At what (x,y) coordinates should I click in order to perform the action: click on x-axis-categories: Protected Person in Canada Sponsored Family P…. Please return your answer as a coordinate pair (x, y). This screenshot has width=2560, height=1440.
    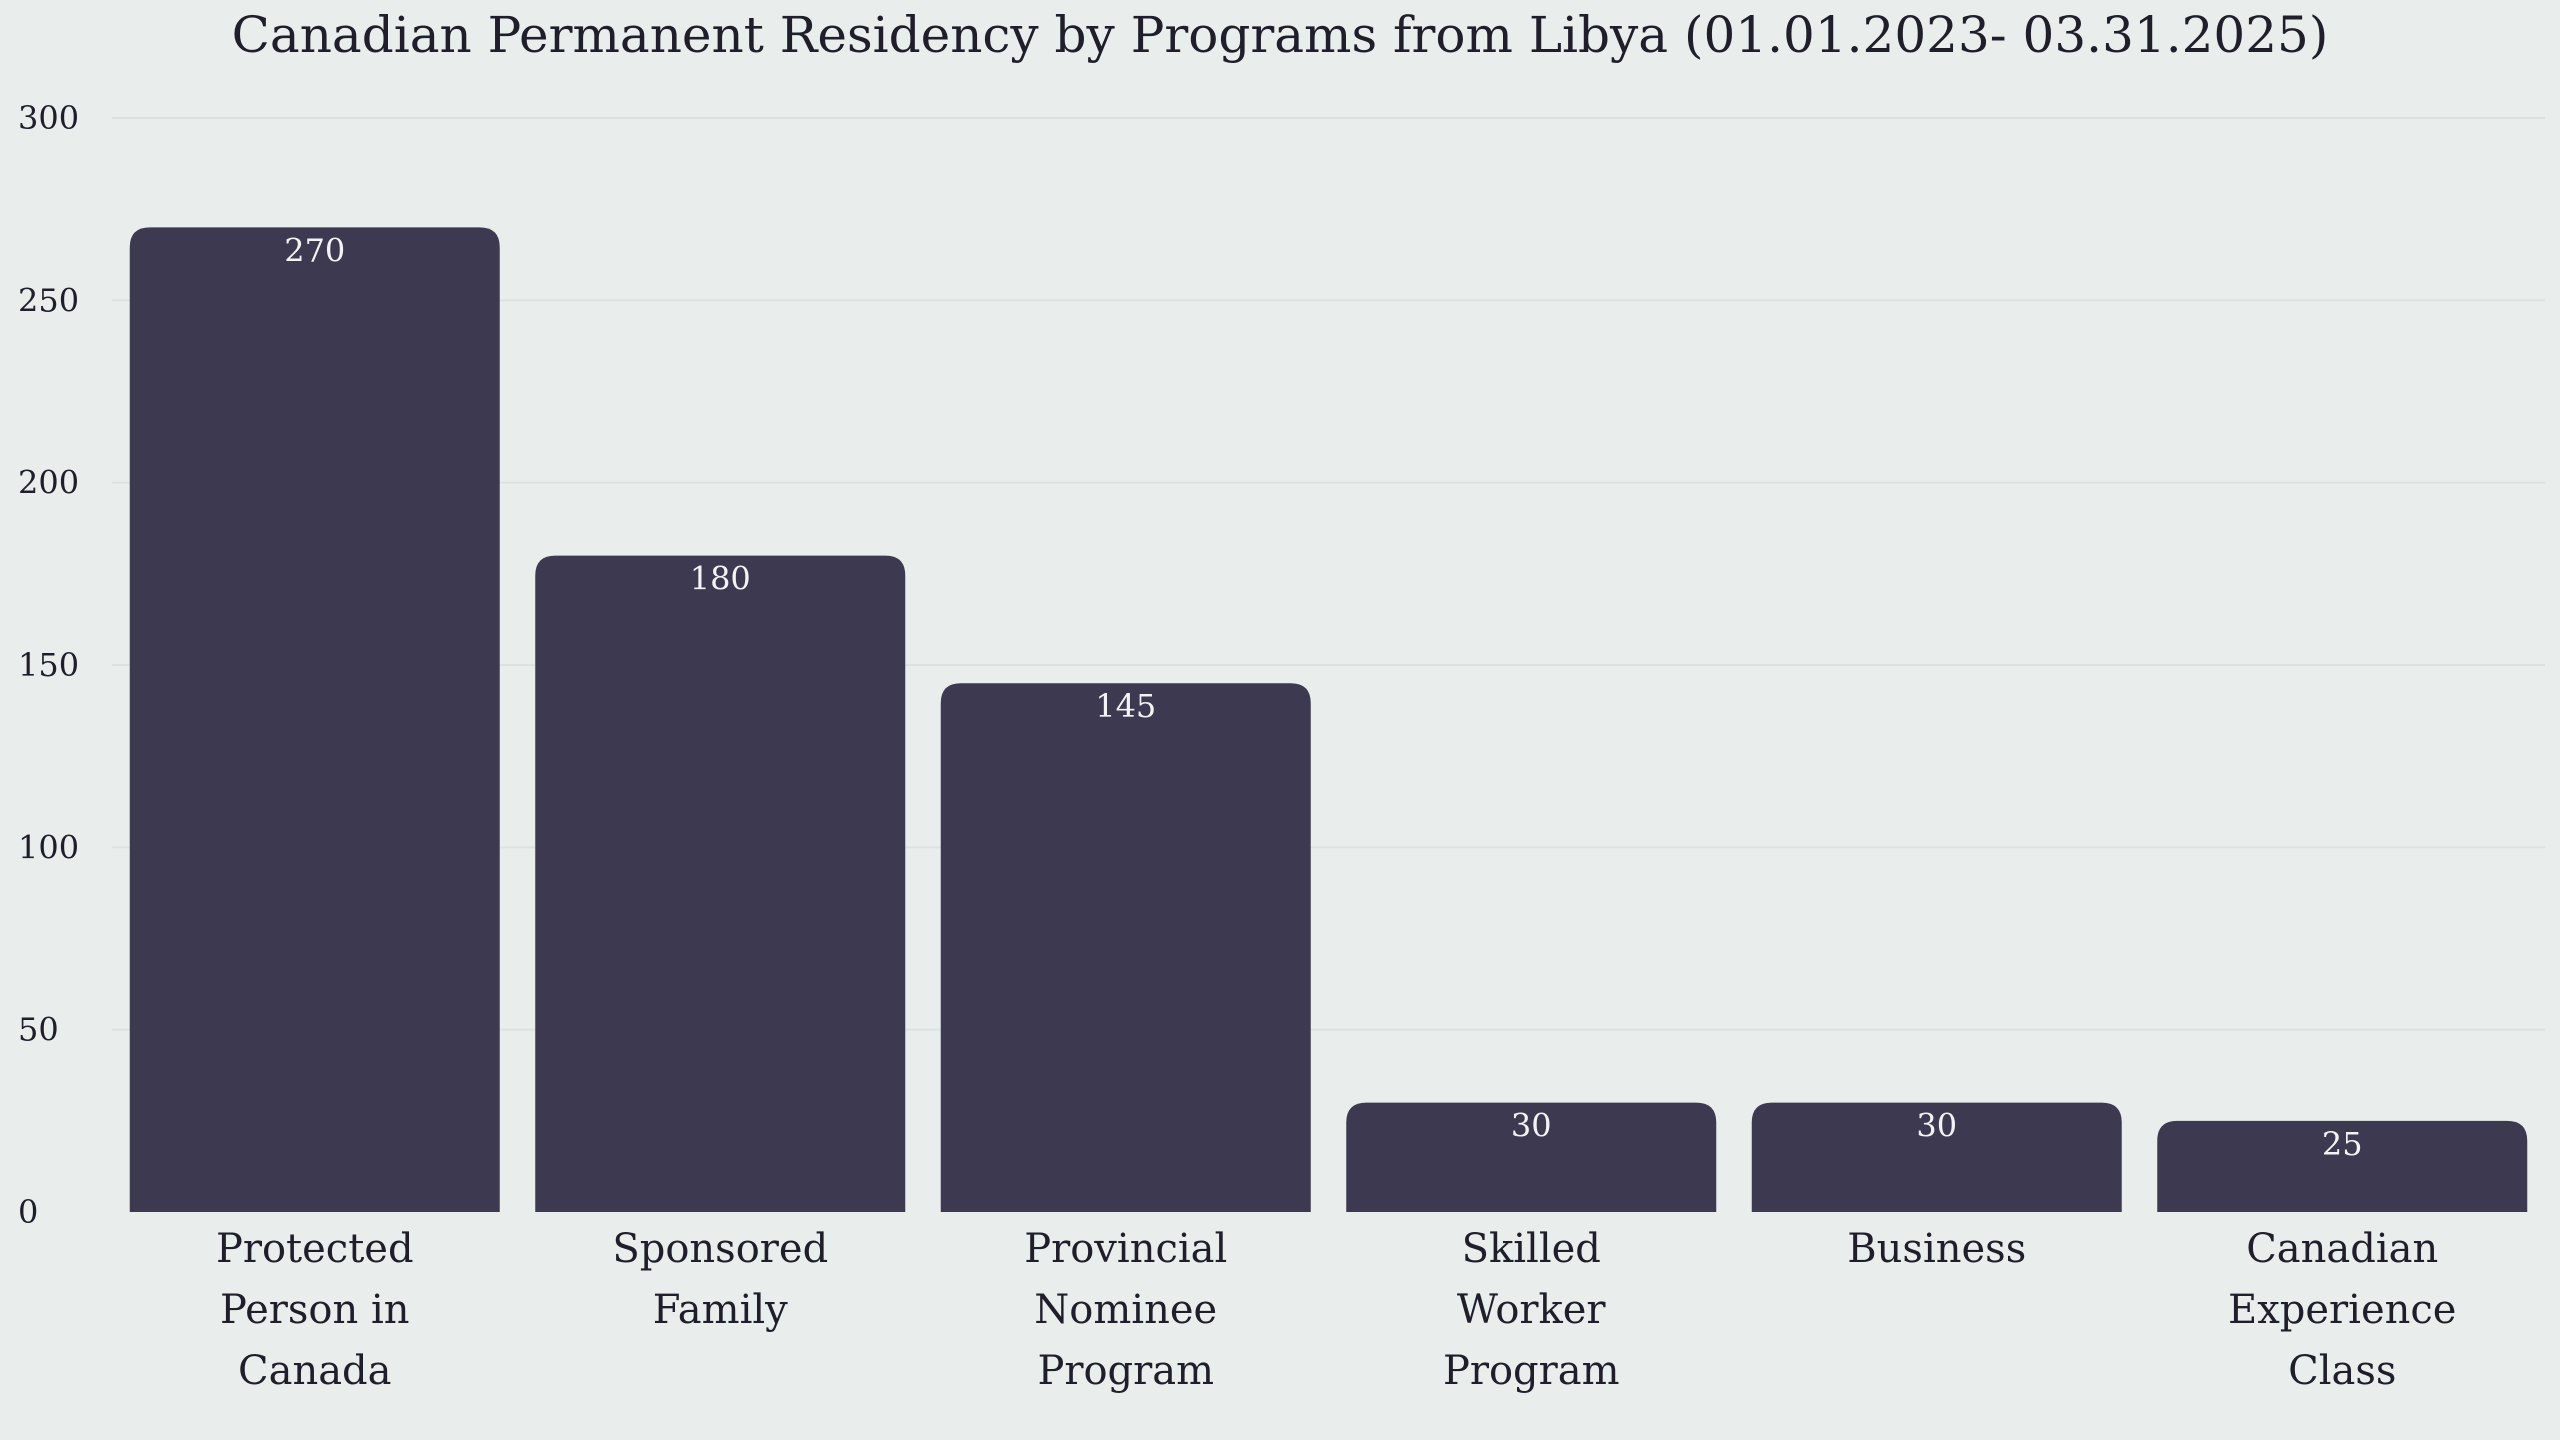
    Looking at the image, I should click on (1336, 1310).